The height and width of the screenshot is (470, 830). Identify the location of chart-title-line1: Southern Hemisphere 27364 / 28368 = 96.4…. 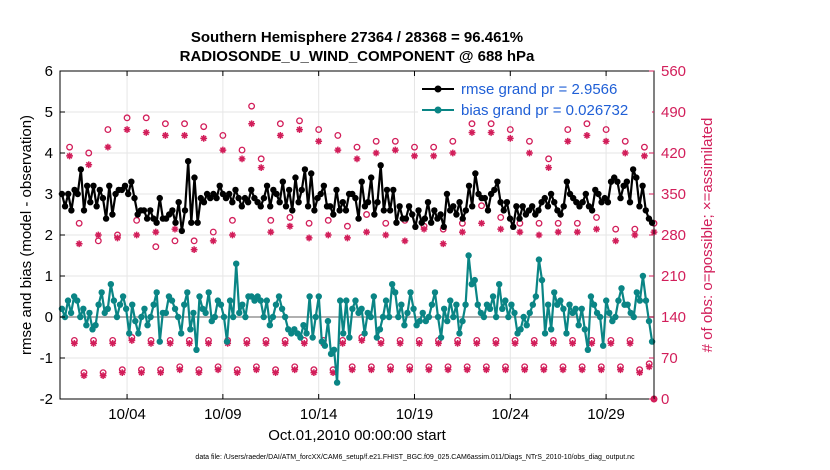
(357, 37).